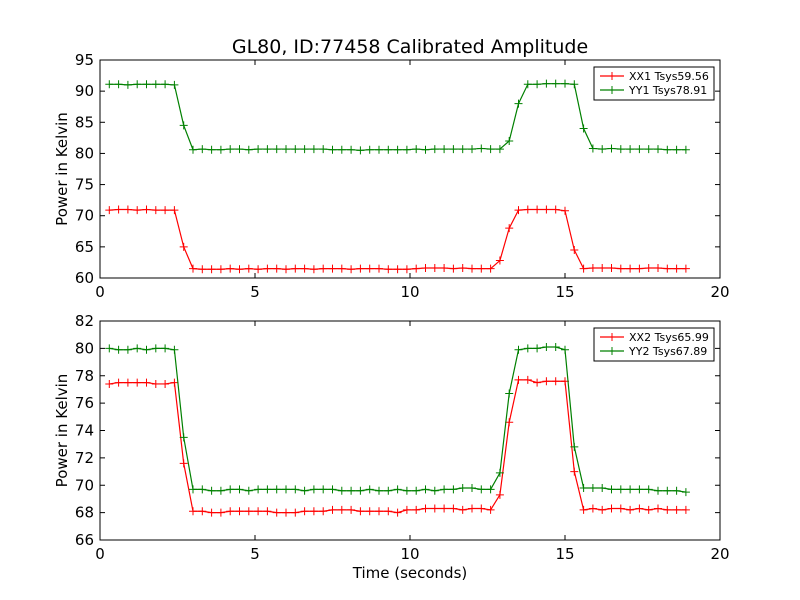 The width and height of the screenshot is (800, 600). Describe the element at coordinates (84, 278) in the screenshot. I see `y-tick-label: 60` at that location.